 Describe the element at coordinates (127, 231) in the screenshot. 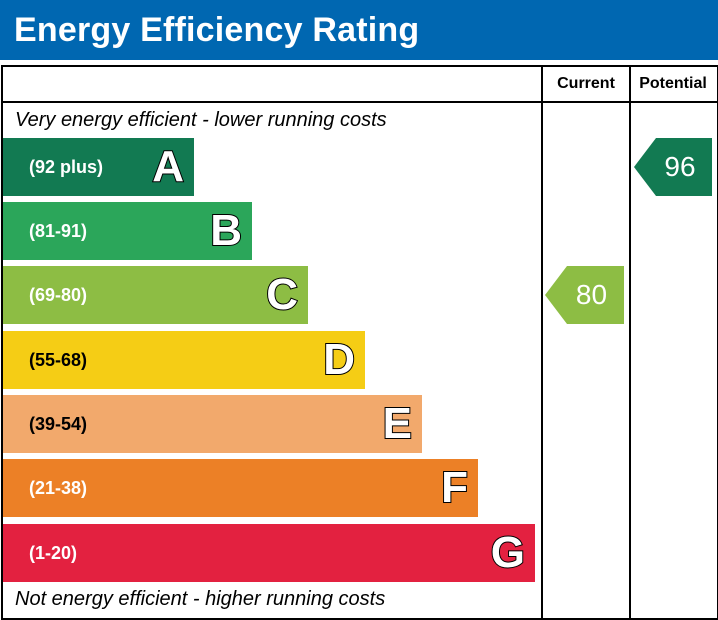

I see `band-b: (81-91) B` at that location.